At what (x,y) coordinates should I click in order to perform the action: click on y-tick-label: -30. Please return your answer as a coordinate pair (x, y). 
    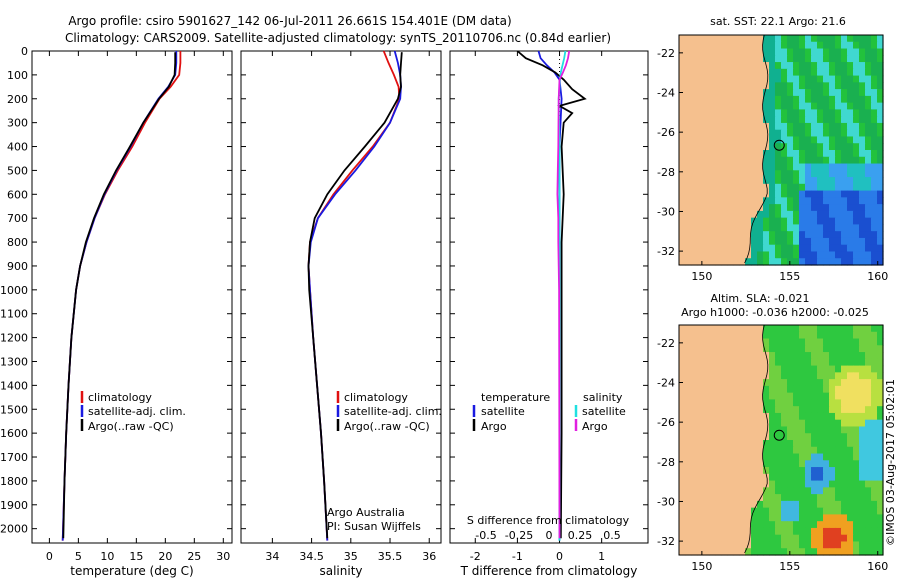
    Looking at the image, I should click on (666, 501).